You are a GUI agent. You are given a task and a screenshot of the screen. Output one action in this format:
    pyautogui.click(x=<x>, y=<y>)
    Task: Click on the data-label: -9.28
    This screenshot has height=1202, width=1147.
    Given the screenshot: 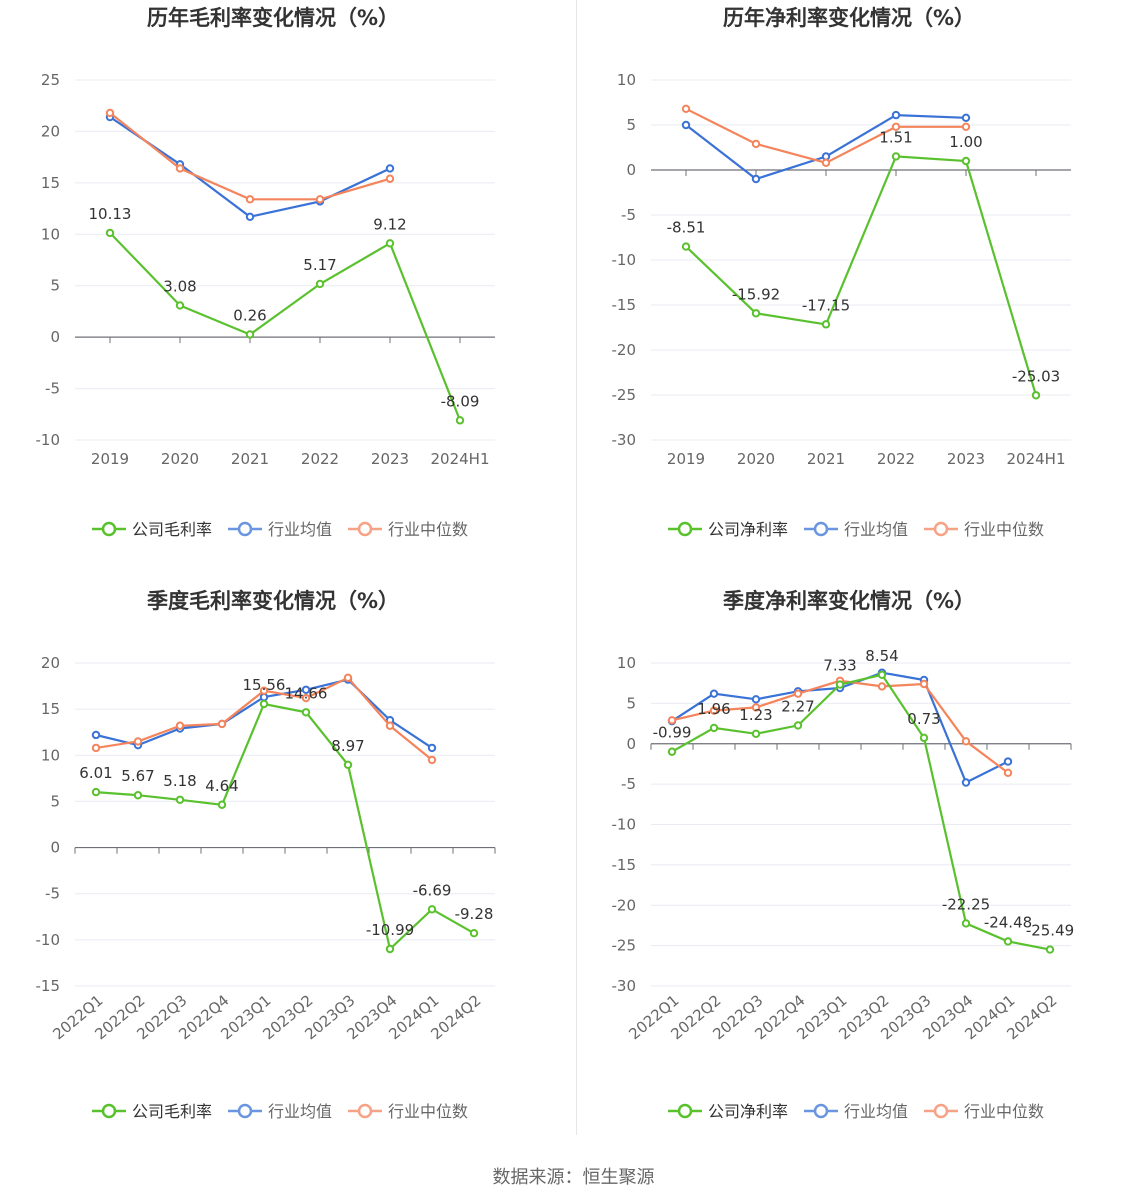 What is the action you would take?
    pyautogui.click(x=474, y=914)
    